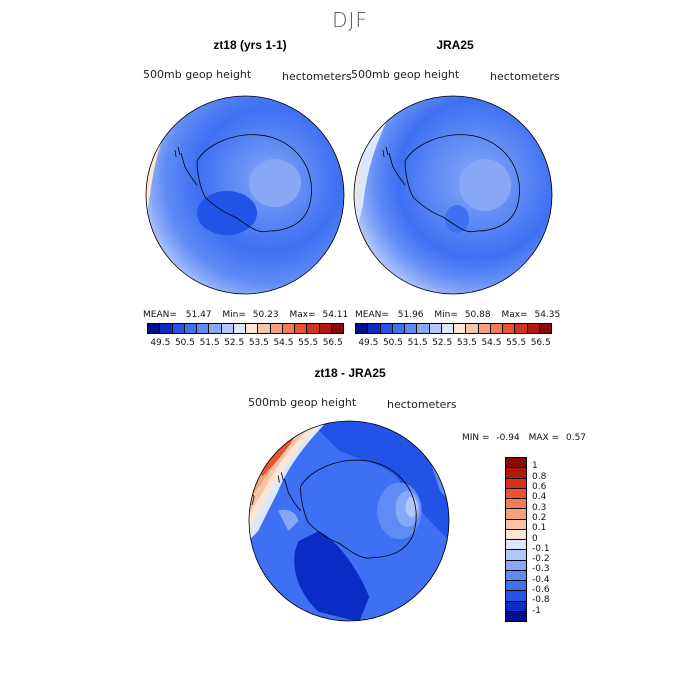 Image resolution: width=700 pixels, height=700 pixels. I want to click on panel1-colorbar, so click(245, 328).